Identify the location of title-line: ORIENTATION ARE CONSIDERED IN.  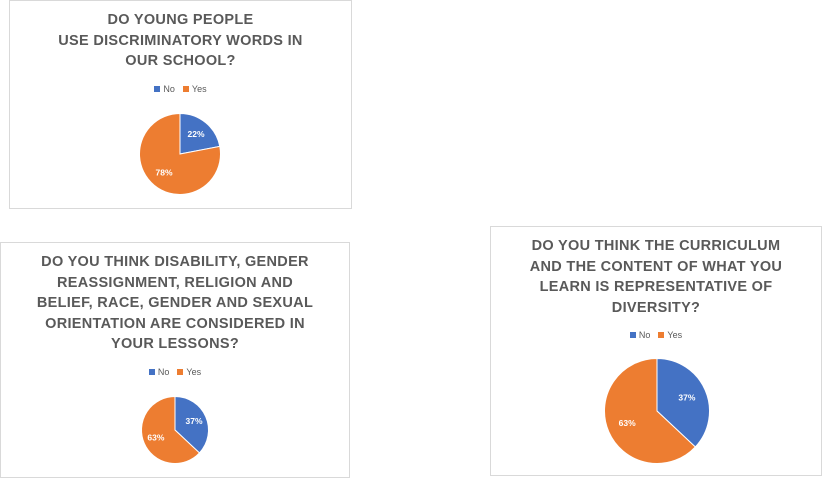
(175, 323).